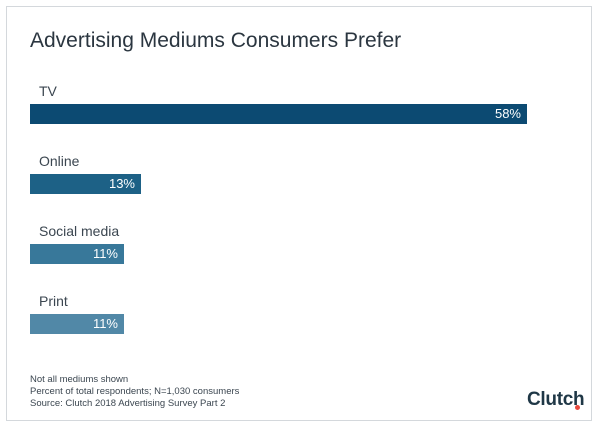 The image size is (600, 429). I want to click on category-label: Social media, so click(79, 231).